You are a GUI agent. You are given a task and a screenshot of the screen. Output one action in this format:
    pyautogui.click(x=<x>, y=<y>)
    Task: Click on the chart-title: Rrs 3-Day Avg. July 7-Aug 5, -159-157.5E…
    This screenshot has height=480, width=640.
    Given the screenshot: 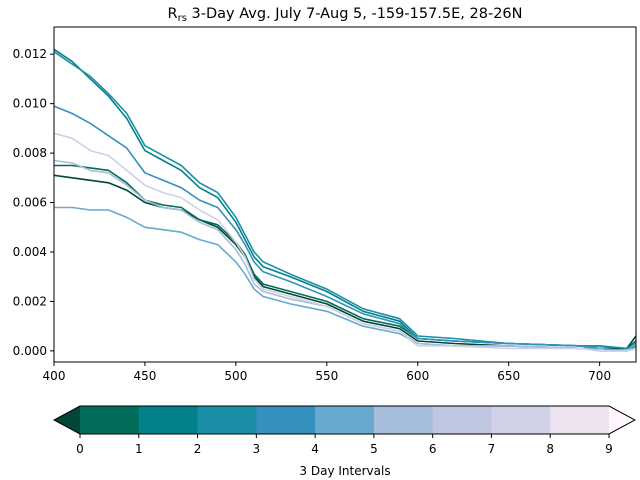 What is the action you would take?
    pyautogui.click(x=345, y=15)
    